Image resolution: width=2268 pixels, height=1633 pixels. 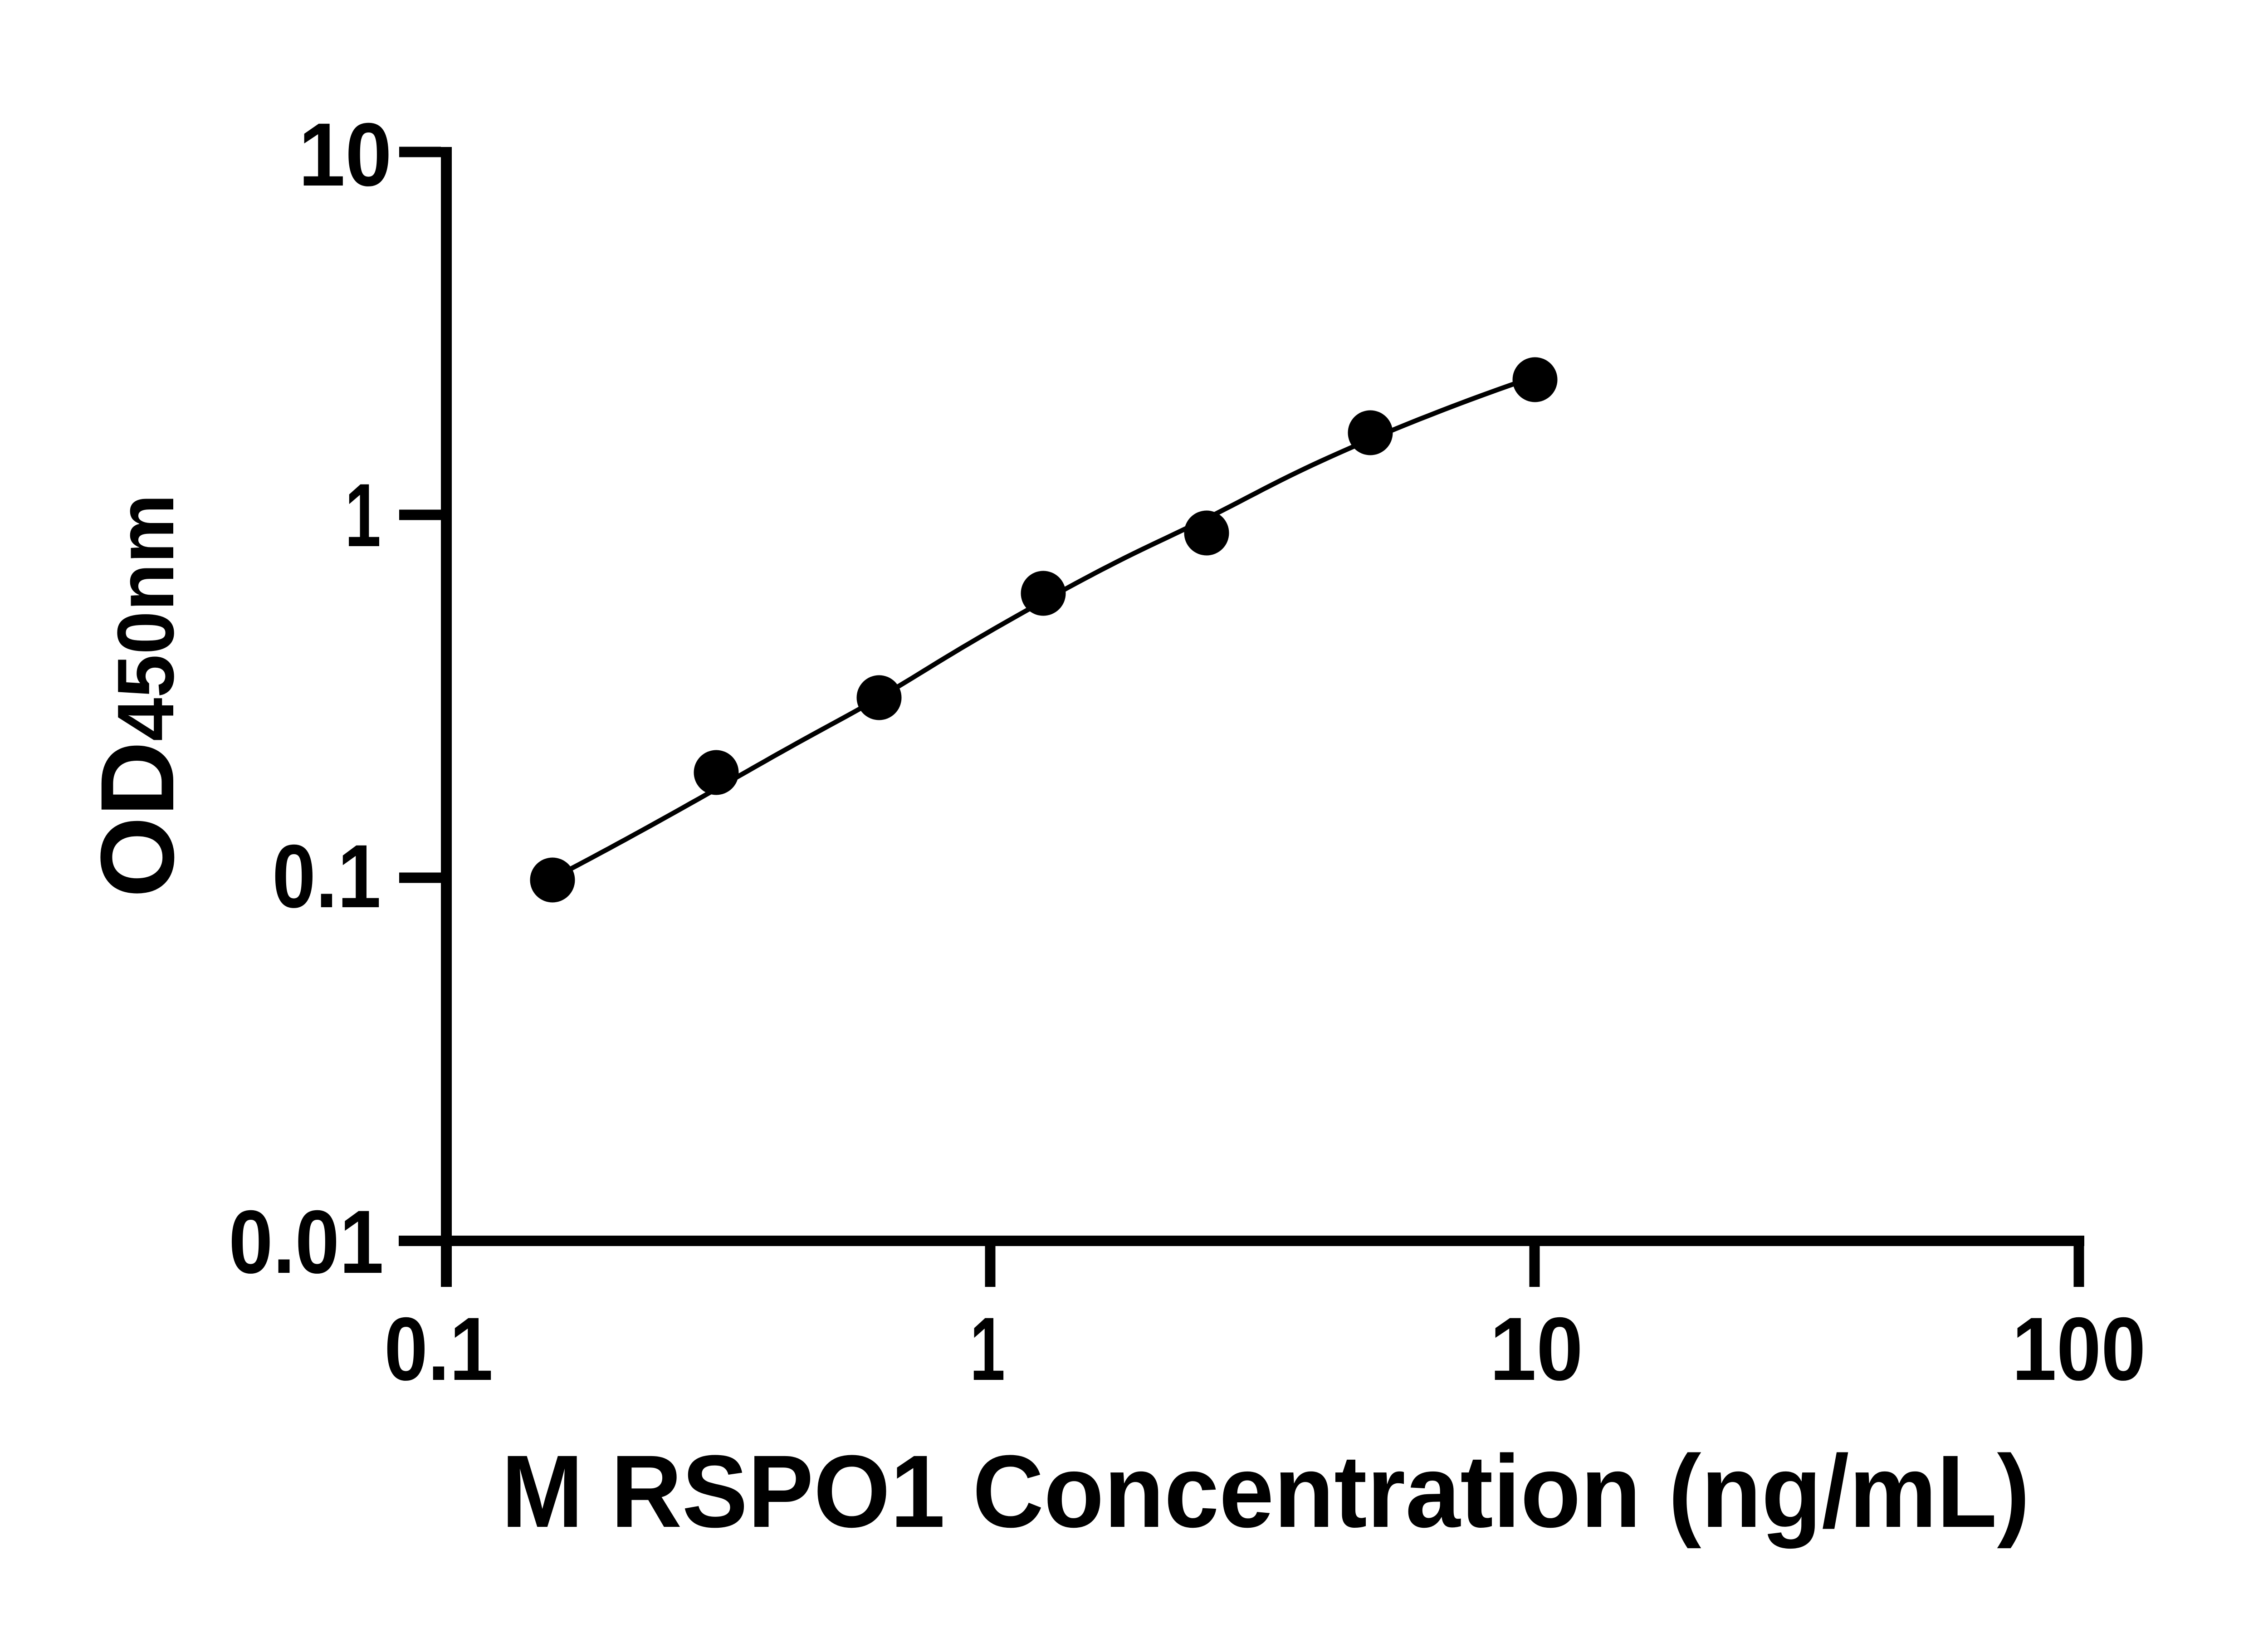 I want to click on svg-text: 100, so click(x=2079, y=1349).